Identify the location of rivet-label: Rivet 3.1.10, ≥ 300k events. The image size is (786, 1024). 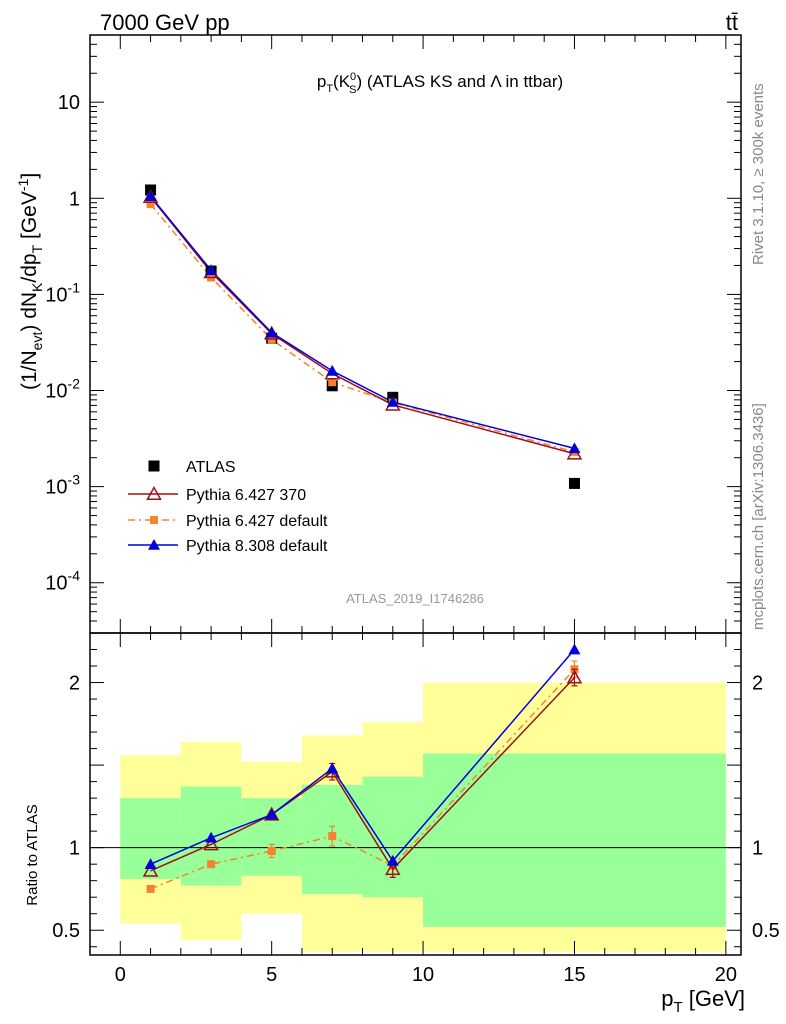
(758, 174).